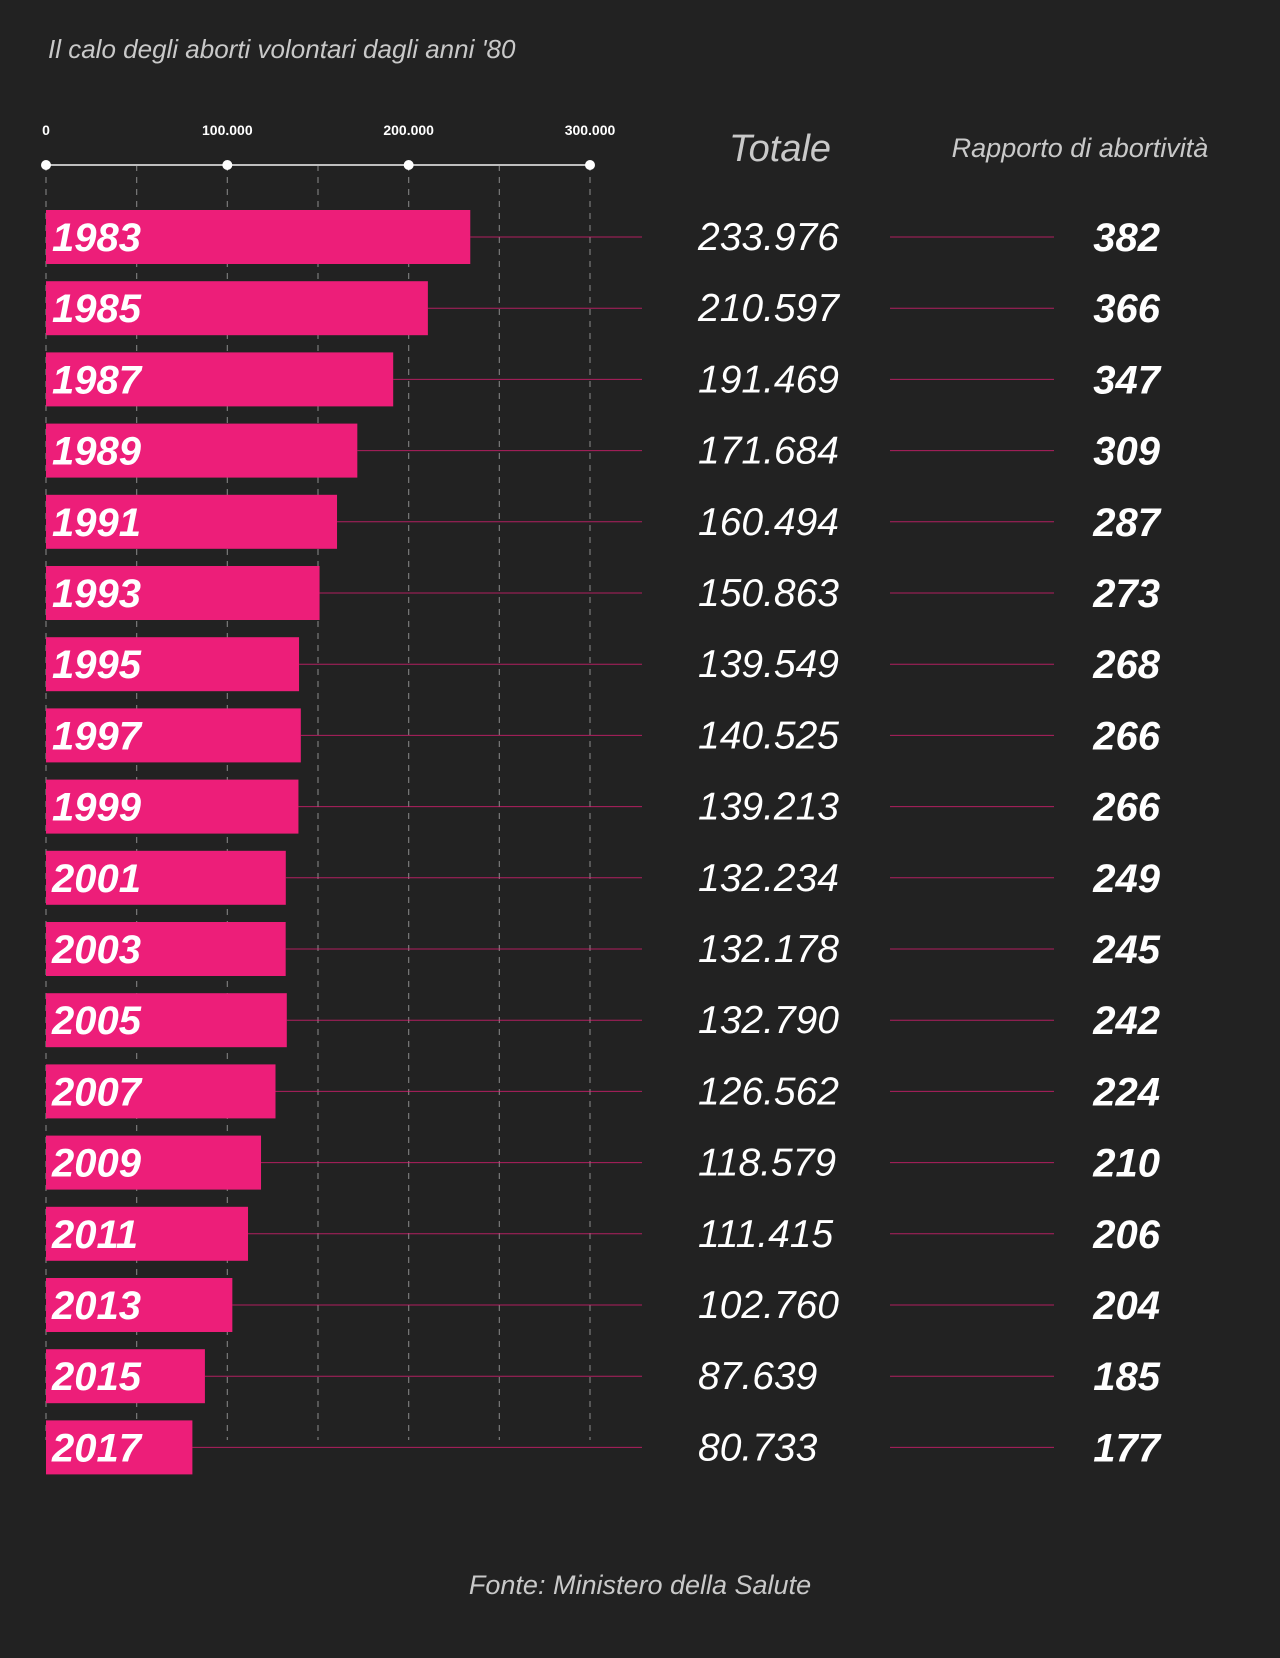 Image resolution: width=1280 pixels, height=1658 pixels. I want to click on ratio-value-label: 245, so click(1126, 950).